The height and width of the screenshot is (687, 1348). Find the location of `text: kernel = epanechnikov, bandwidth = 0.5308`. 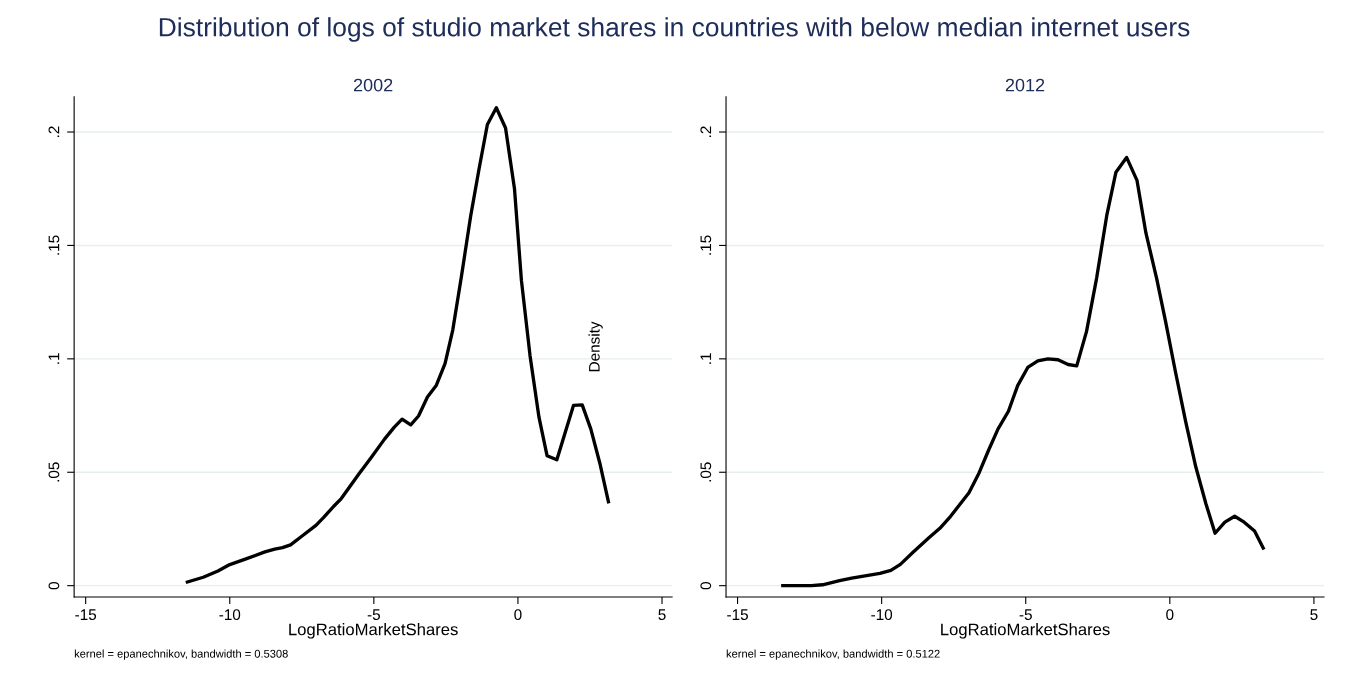

text: kernel = epanechnikov, bandwidth = 0.5308 is located at coordinates (181, 654).